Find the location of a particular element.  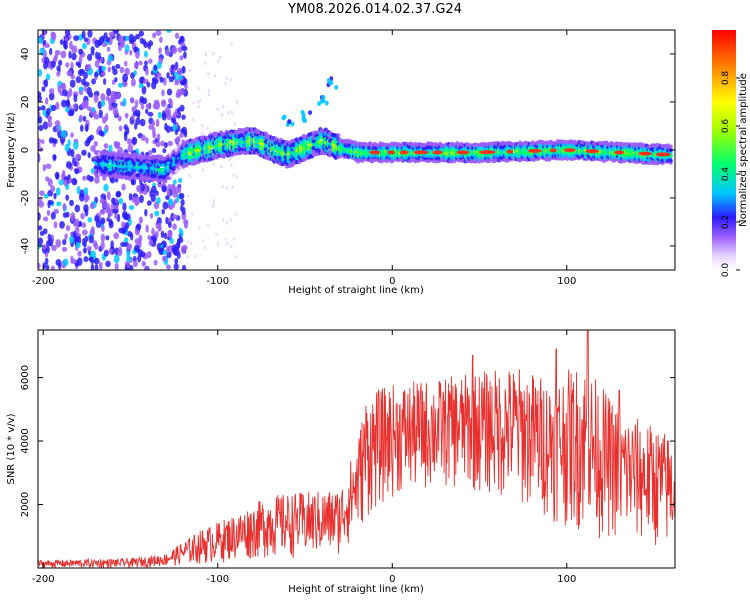

x-tick-label: -100 is located at coordinates (217, 579).